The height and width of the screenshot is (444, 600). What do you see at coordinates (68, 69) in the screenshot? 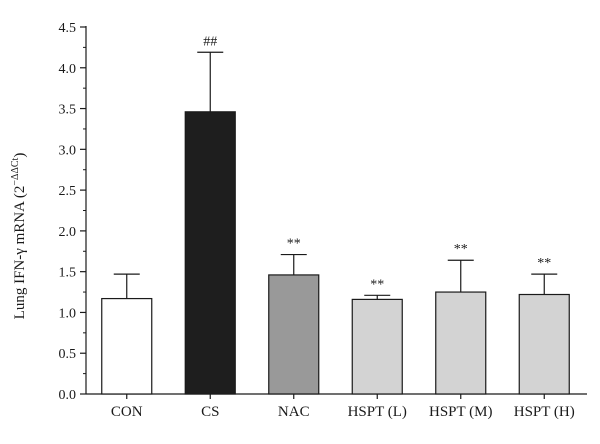
I see `y-tick-label: 4.0` at bounding box center [68, 69].